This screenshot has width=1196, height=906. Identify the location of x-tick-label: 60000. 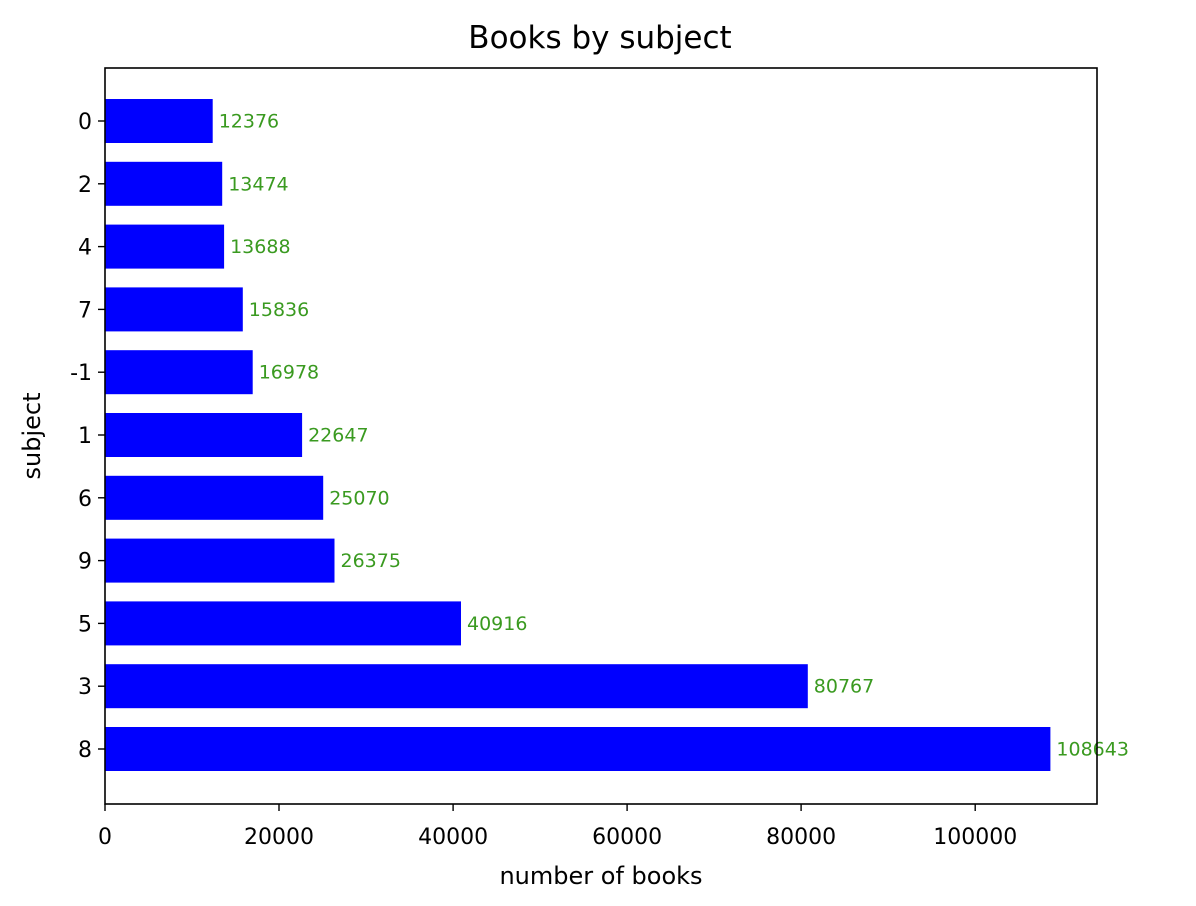
(627, 837).